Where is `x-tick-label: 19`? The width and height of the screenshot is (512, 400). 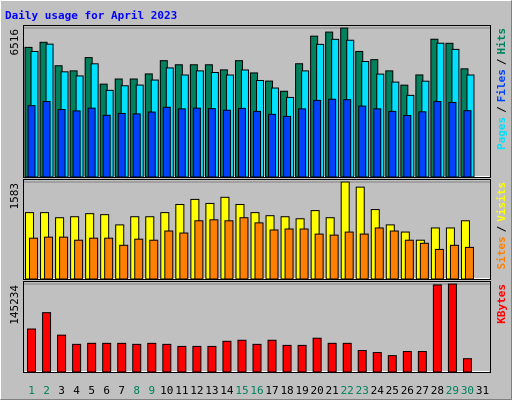
x-tick-label: 19 is located at coordinates (301, 390).